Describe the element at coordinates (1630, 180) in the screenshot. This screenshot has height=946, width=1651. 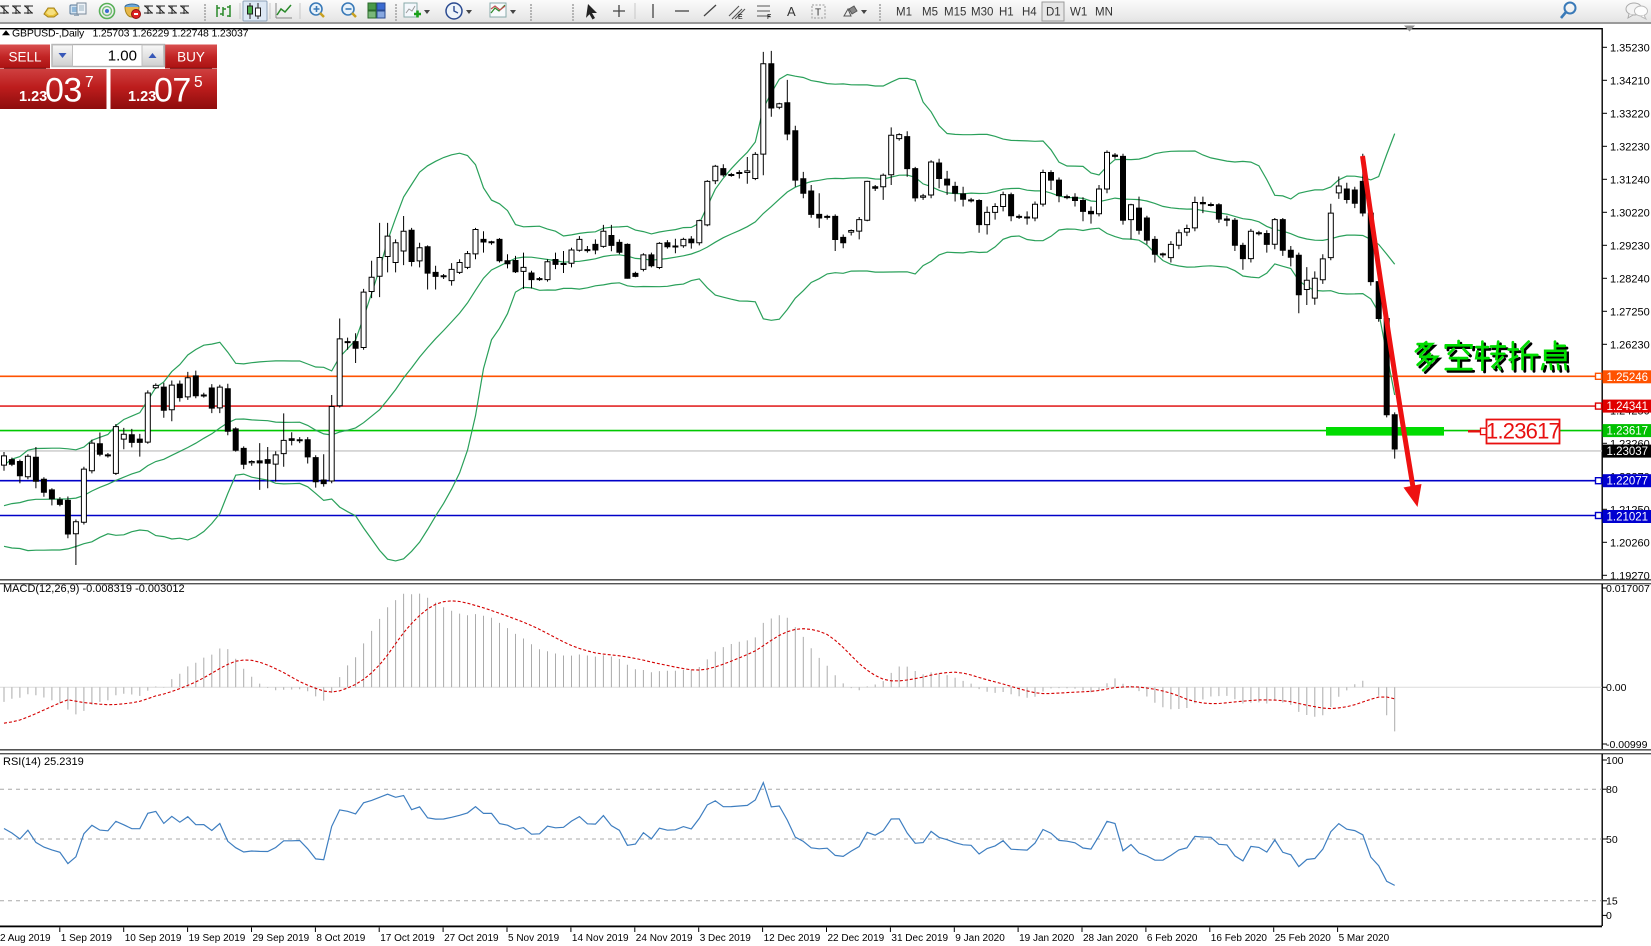
I see `svg-text: 1.31240` at that location.